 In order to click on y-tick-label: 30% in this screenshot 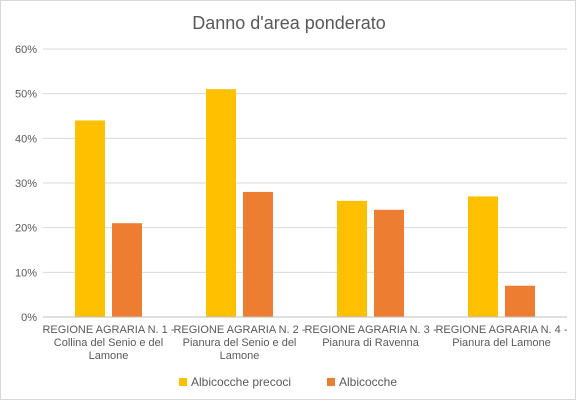, I will do `click(26, 184)`.